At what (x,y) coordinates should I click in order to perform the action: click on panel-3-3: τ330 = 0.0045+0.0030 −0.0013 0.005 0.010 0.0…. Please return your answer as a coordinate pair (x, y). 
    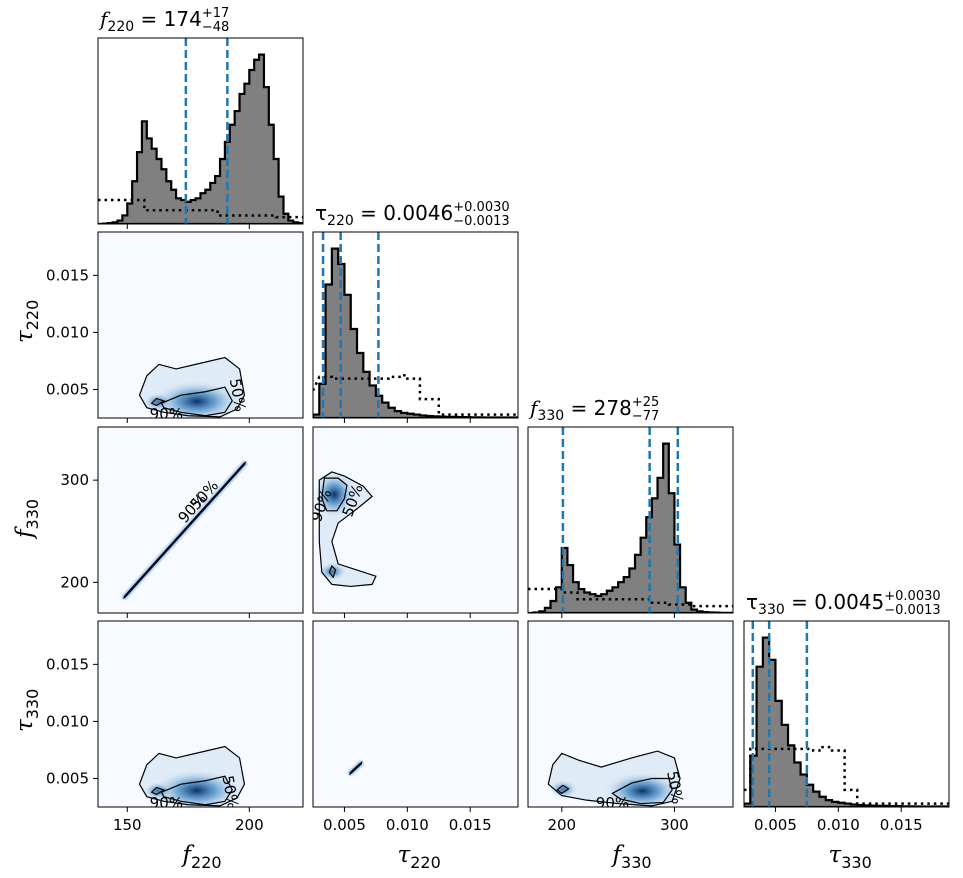
    Looking at the image, I should click on (846, 711).